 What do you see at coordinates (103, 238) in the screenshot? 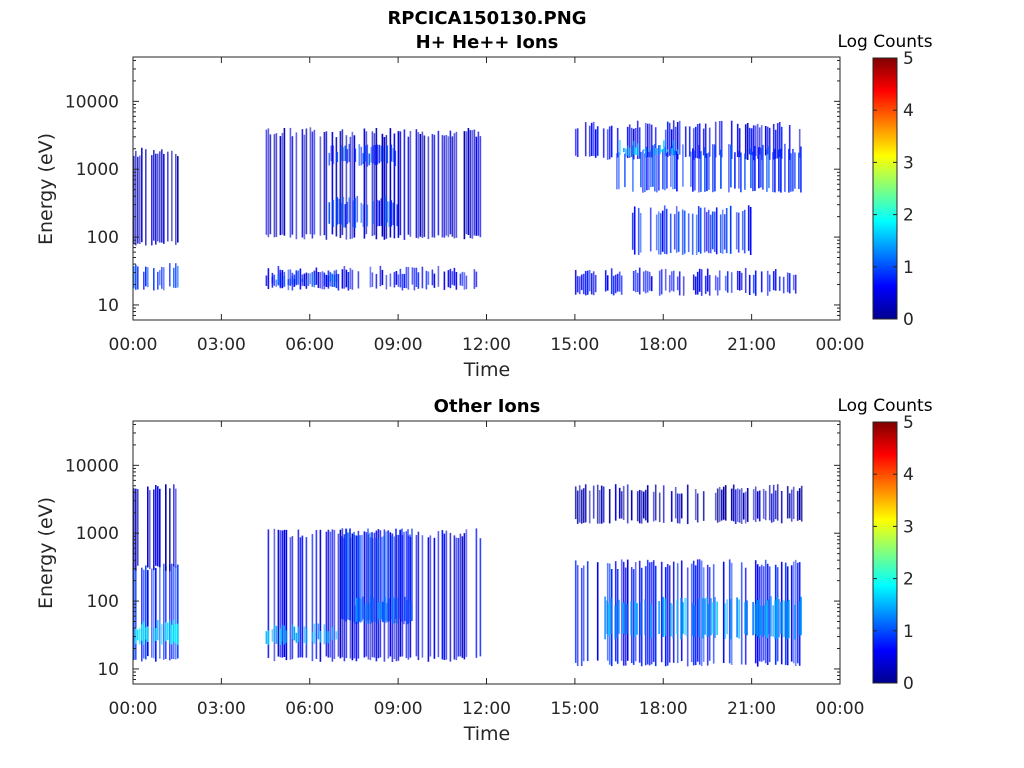
I see `y-tick-label: 100` at bounding box center [103, 238].